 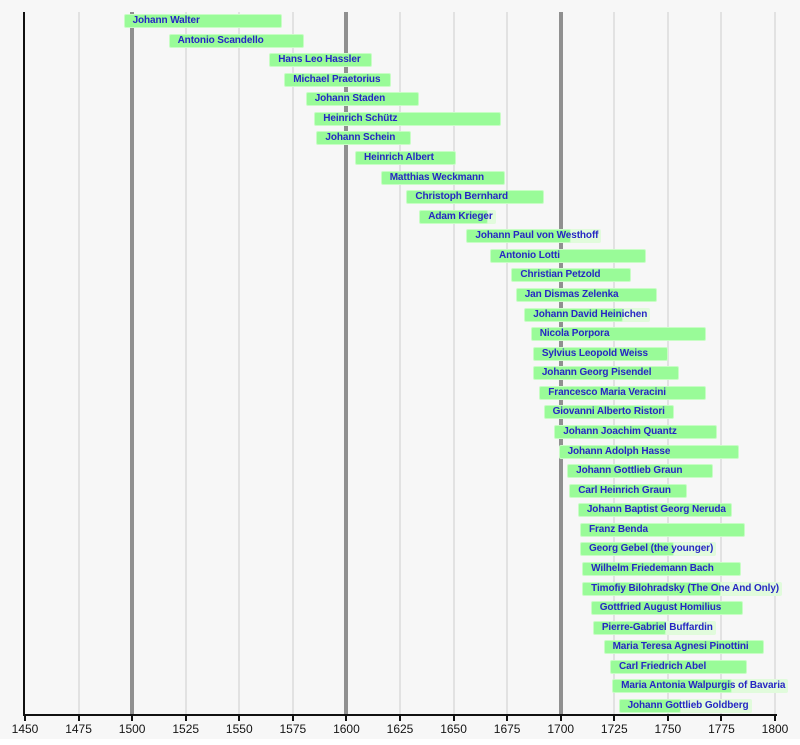 What do you see at coordinates (220, 40) in the screenshot?
I see `bar-label: Antonio Scandello` at bounding box center [220, 40].